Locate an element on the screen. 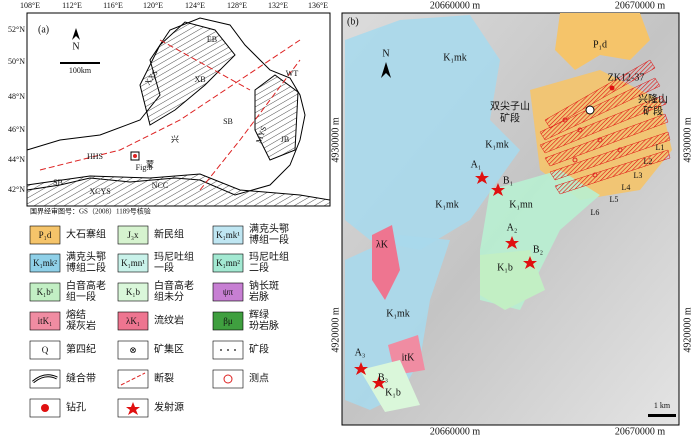  line-label: L1 is located at coordinates (660, 147).